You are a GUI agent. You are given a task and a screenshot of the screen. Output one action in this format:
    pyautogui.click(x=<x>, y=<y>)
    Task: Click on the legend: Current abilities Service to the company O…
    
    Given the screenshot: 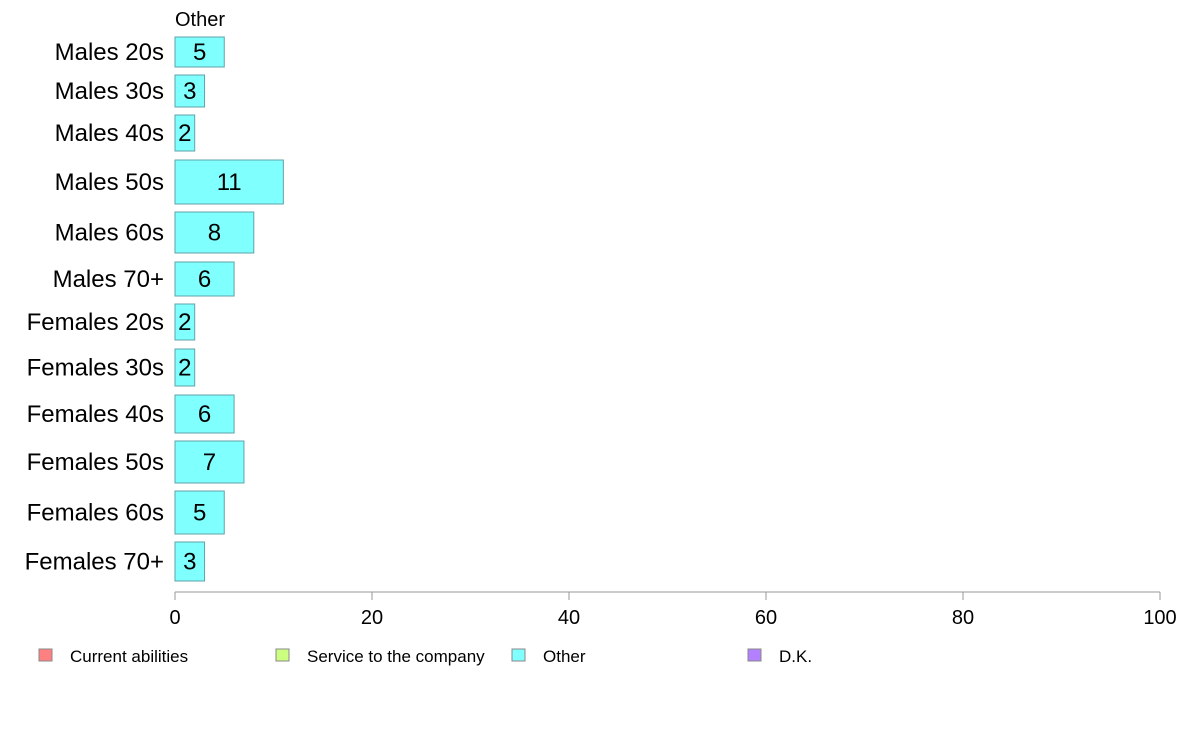 What is the action you would take?
    pyautogui.click(x=425, y=656)
    